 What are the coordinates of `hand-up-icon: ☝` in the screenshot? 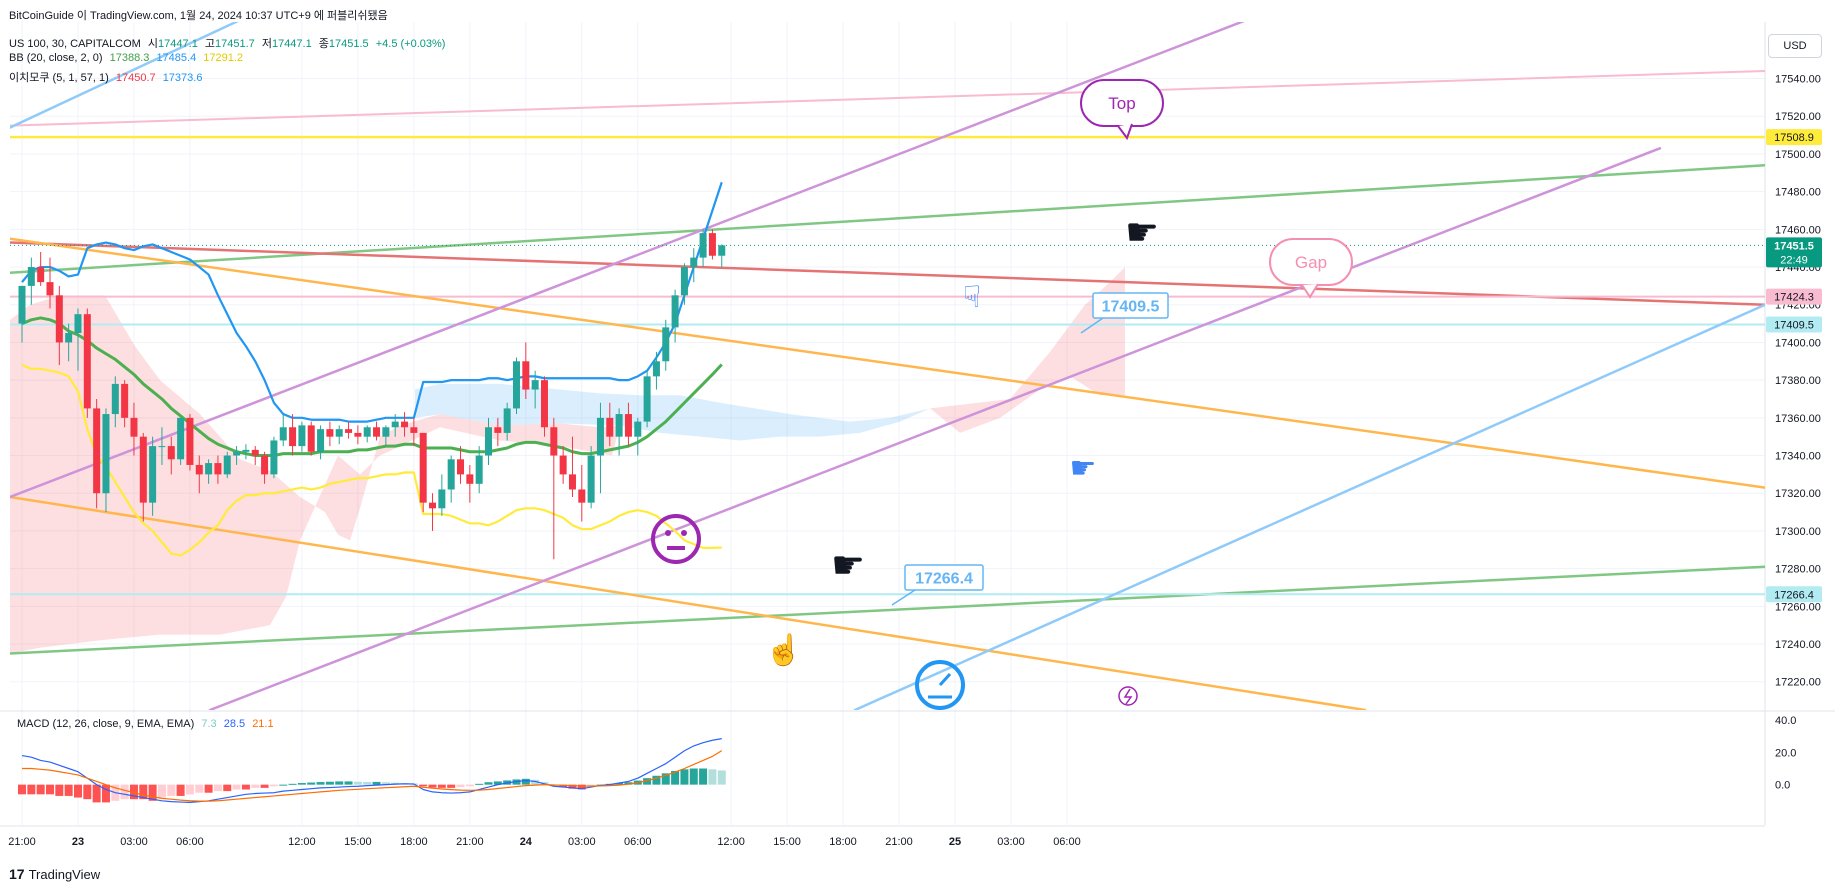 It's located at (783, 649).